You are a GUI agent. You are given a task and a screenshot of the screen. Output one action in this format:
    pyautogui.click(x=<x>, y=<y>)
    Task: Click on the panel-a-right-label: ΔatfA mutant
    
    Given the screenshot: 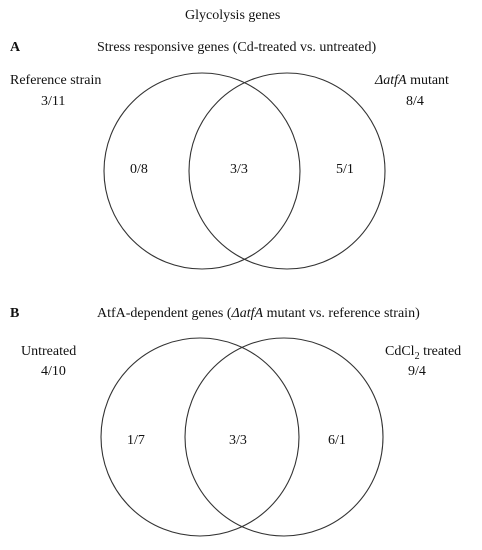 What is the action you would take?
    pyautogui.click(x=412, y=80)
    